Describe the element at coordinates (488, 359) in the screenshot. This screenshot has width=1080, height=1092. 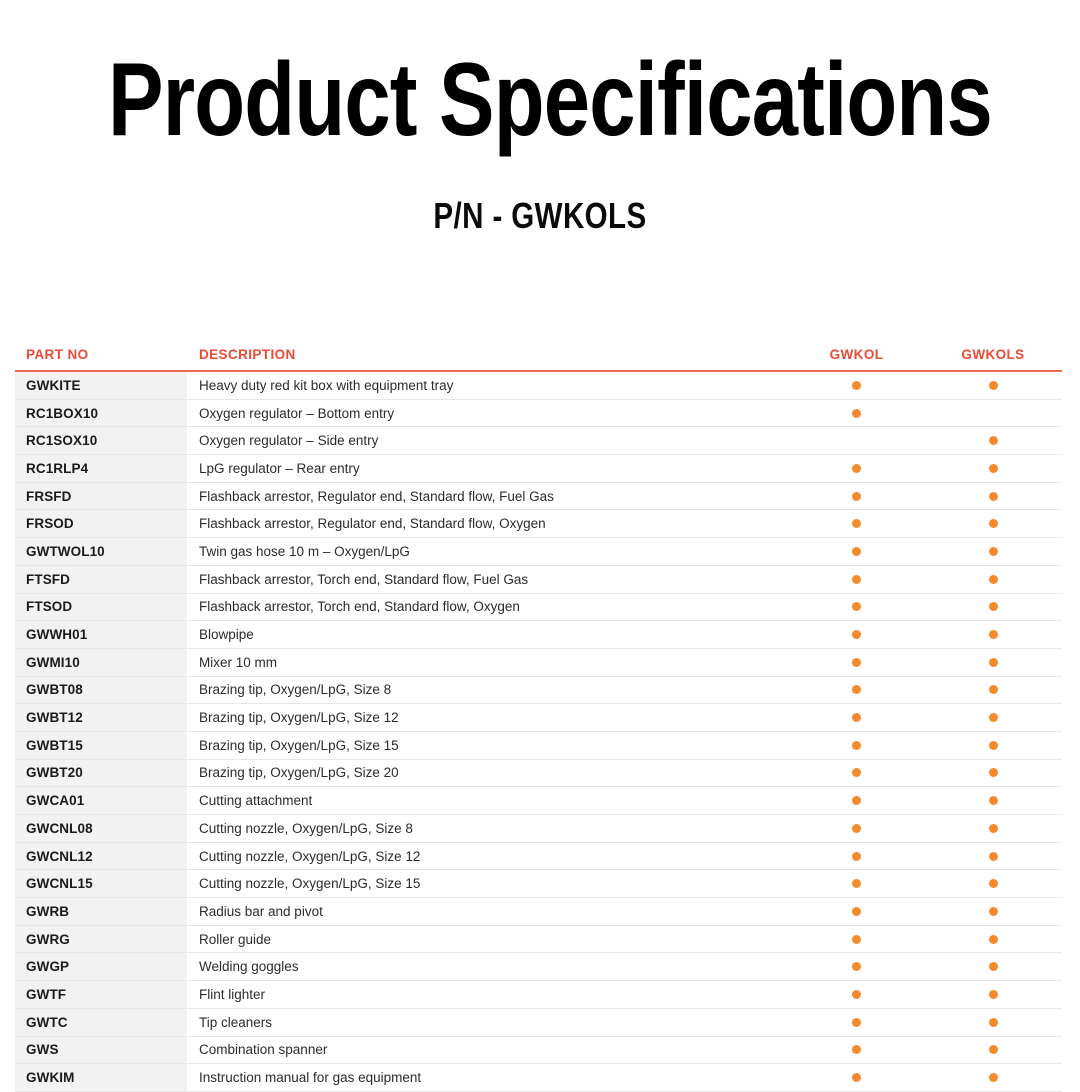
I see `column-header-description: DESCRIPTION` at that location.